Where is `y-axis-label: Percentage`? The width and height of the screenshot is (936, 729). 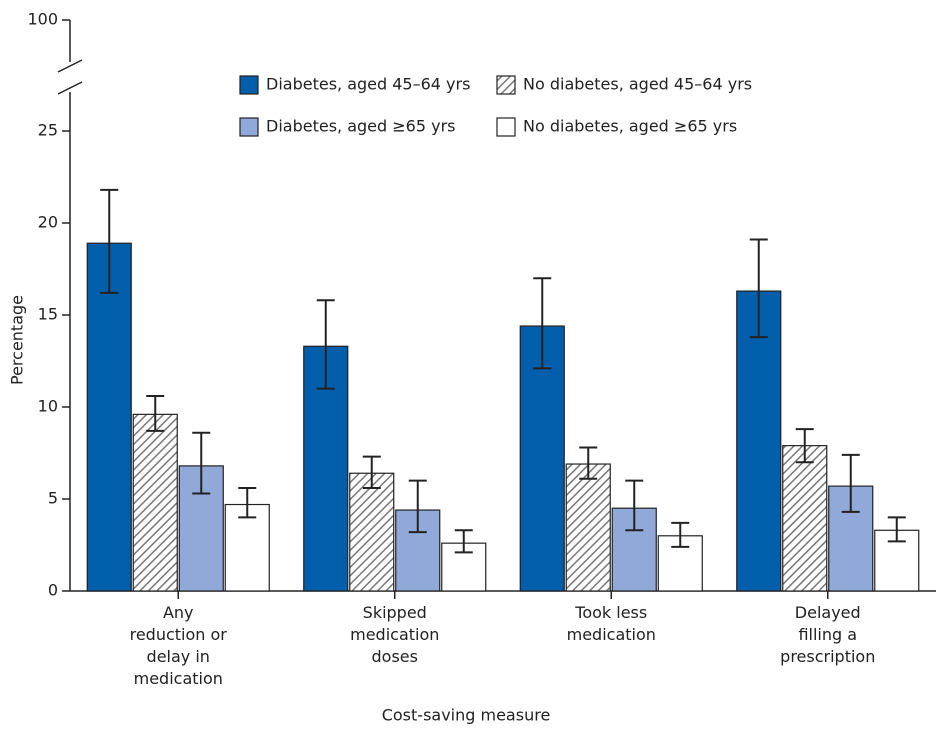
y-axis-label: Percentage is located at coordinates (17, 340).